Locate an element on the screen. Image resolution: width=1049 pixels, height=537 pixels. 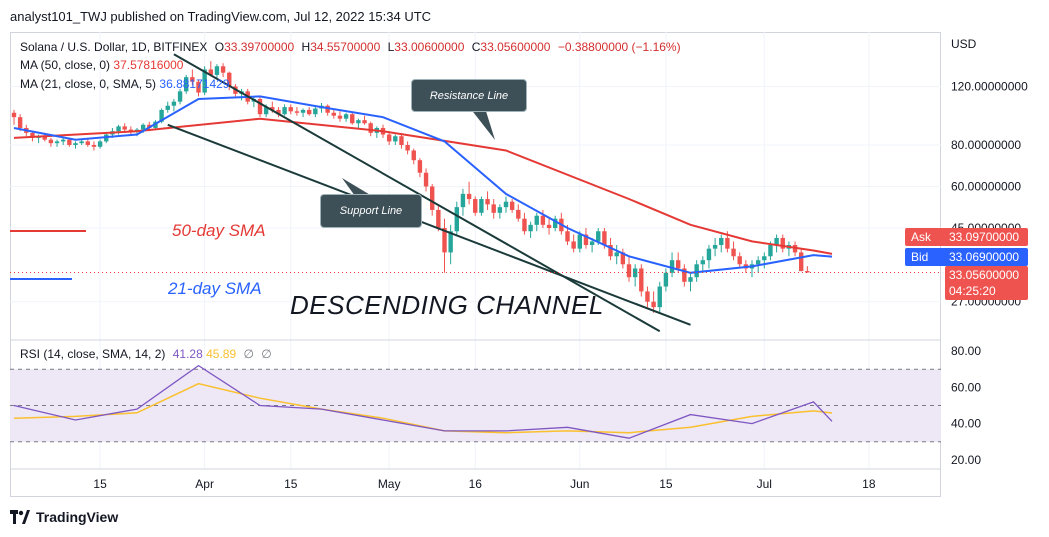
tradingview-footer: TradingView is located at coordinates (64, 517).